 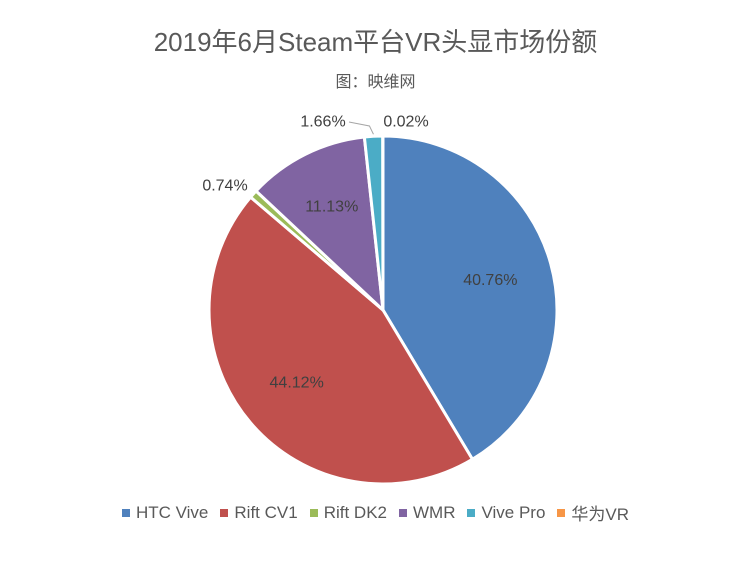 I want to click on legend-label: Rift DK2, so click(x=355, y=512).